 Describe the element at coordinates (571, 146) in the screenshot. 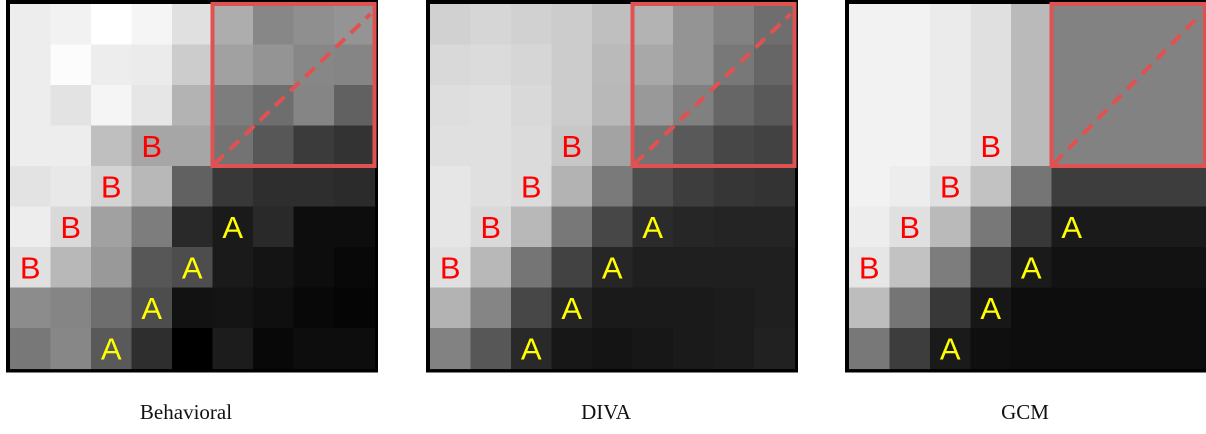

I see `diva-label-b-3: B` at that location.